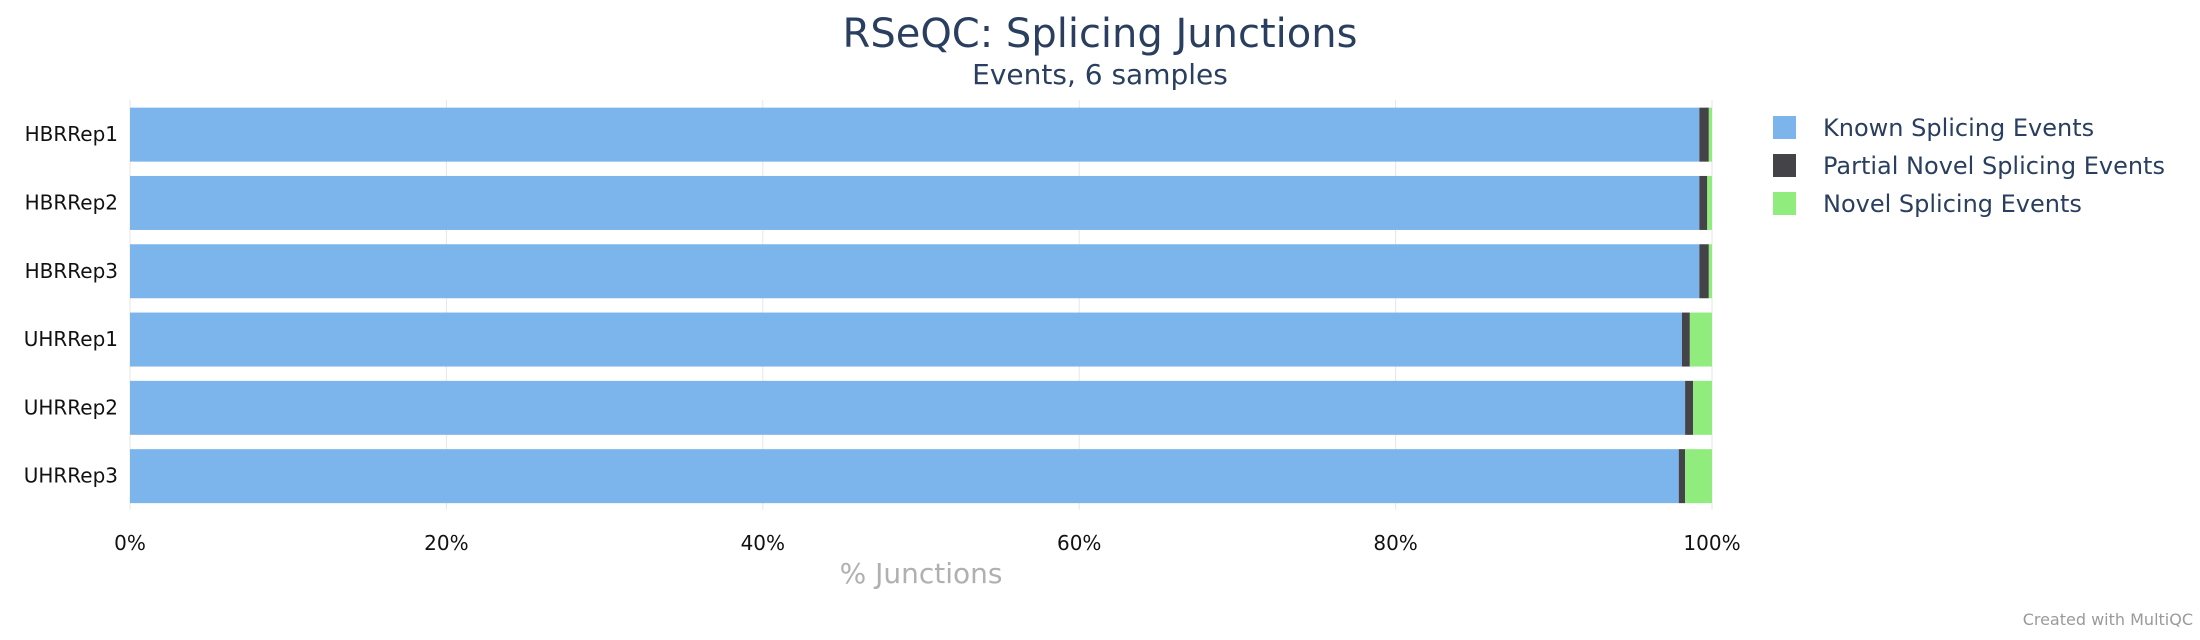 This screenshot has width=2200, height=640. I want to click on category-label-UHRRep3: UHRRep3, so click(71, 476).